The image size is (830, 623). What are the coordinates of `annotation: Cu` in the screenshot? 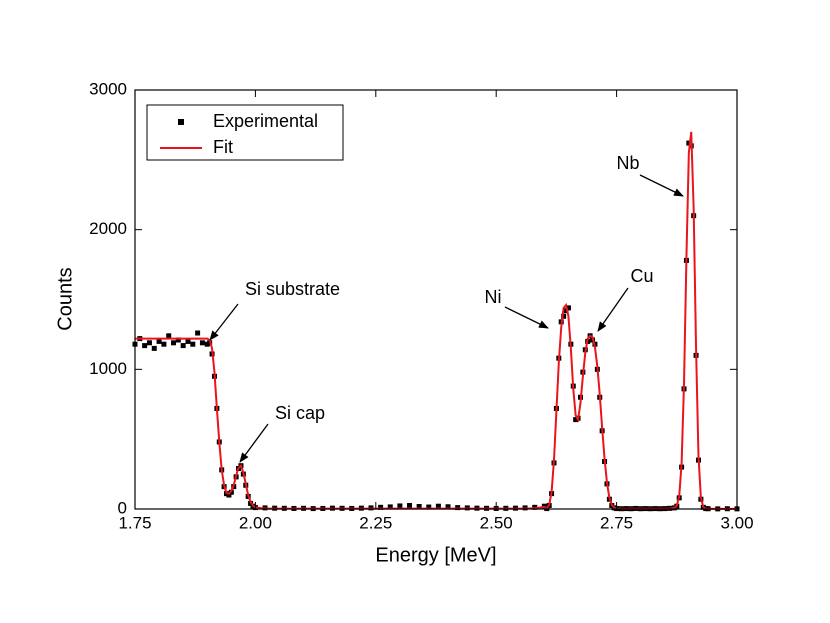 It's located at (641, 276).